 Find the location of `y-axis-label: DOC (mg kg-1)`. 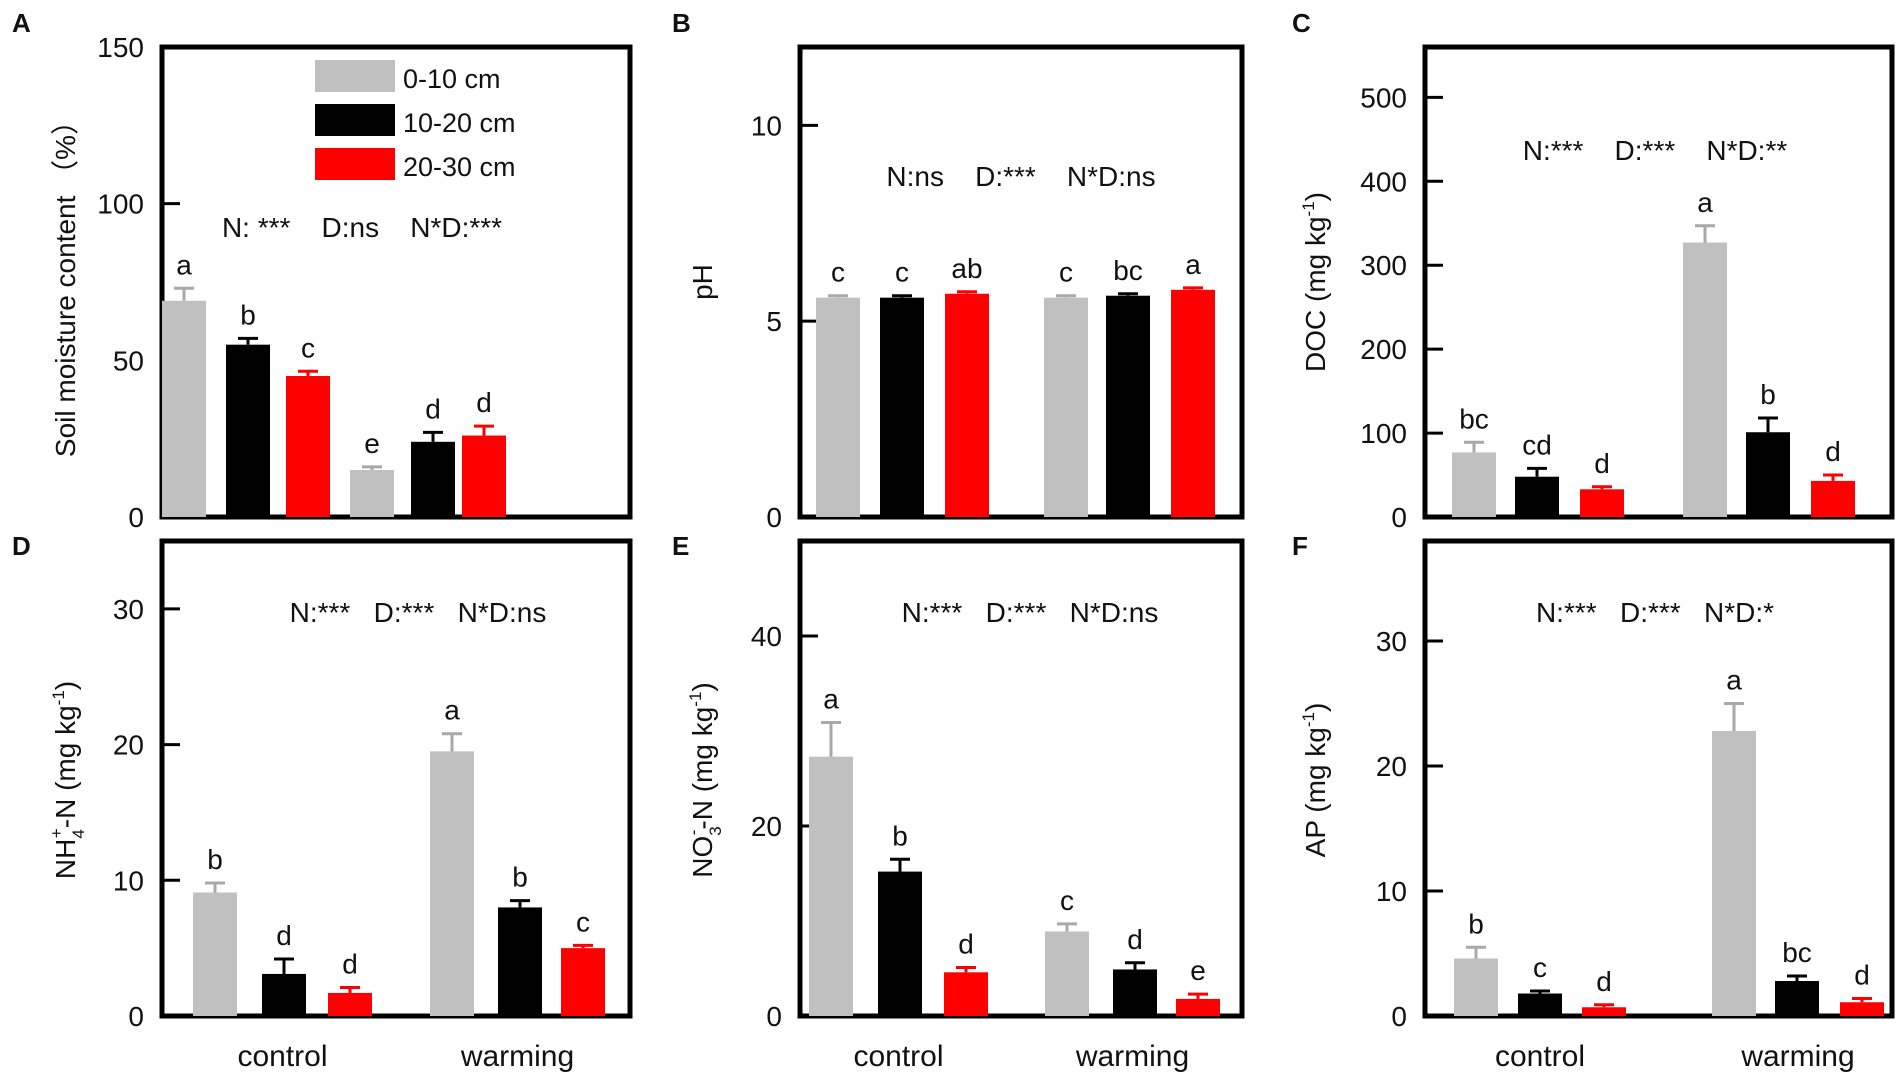

y-axis-label: DOC (mg kg-1) is located at coordinates (1315, 282).